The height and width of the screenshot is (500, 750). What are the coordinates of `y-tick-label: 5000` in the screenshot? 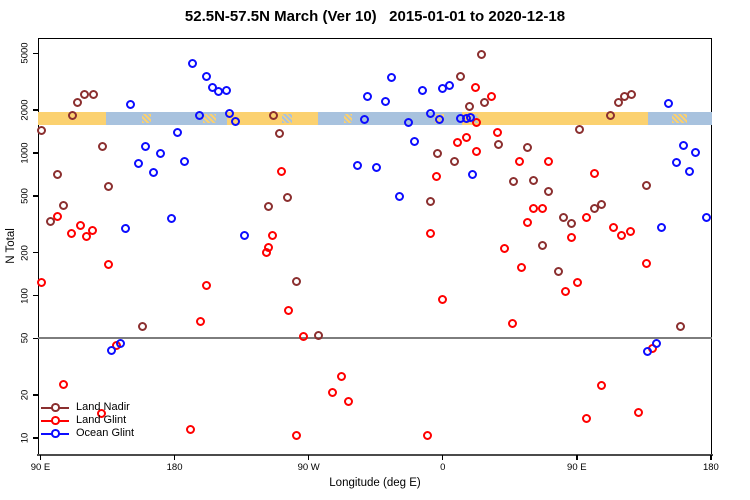 It's located at (25, 53).